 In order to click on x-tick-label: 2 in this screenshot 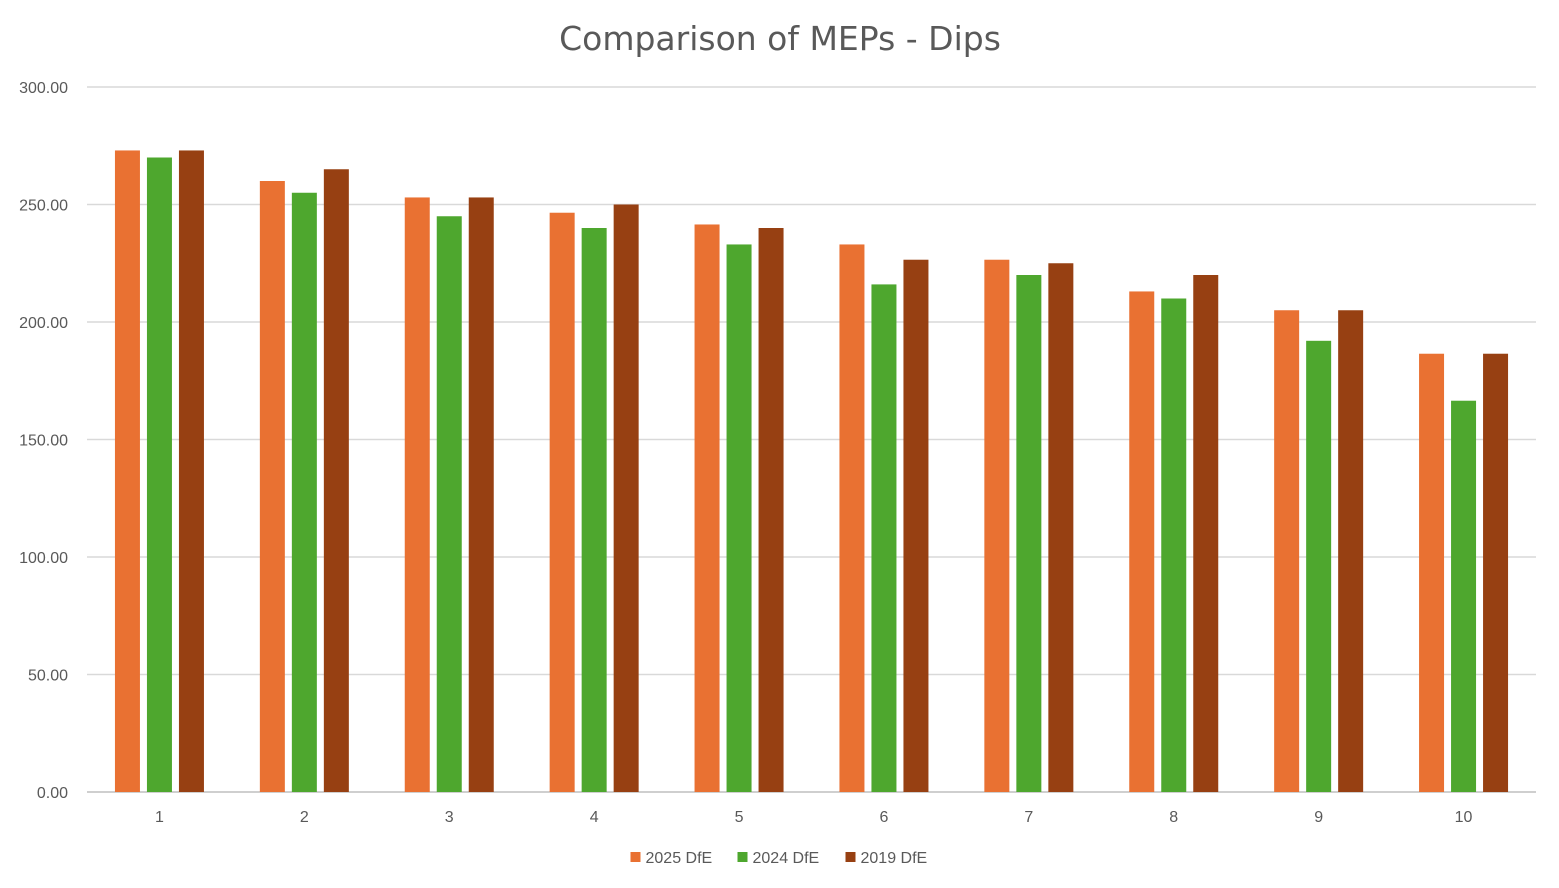, I will do `click(304, 817)`.